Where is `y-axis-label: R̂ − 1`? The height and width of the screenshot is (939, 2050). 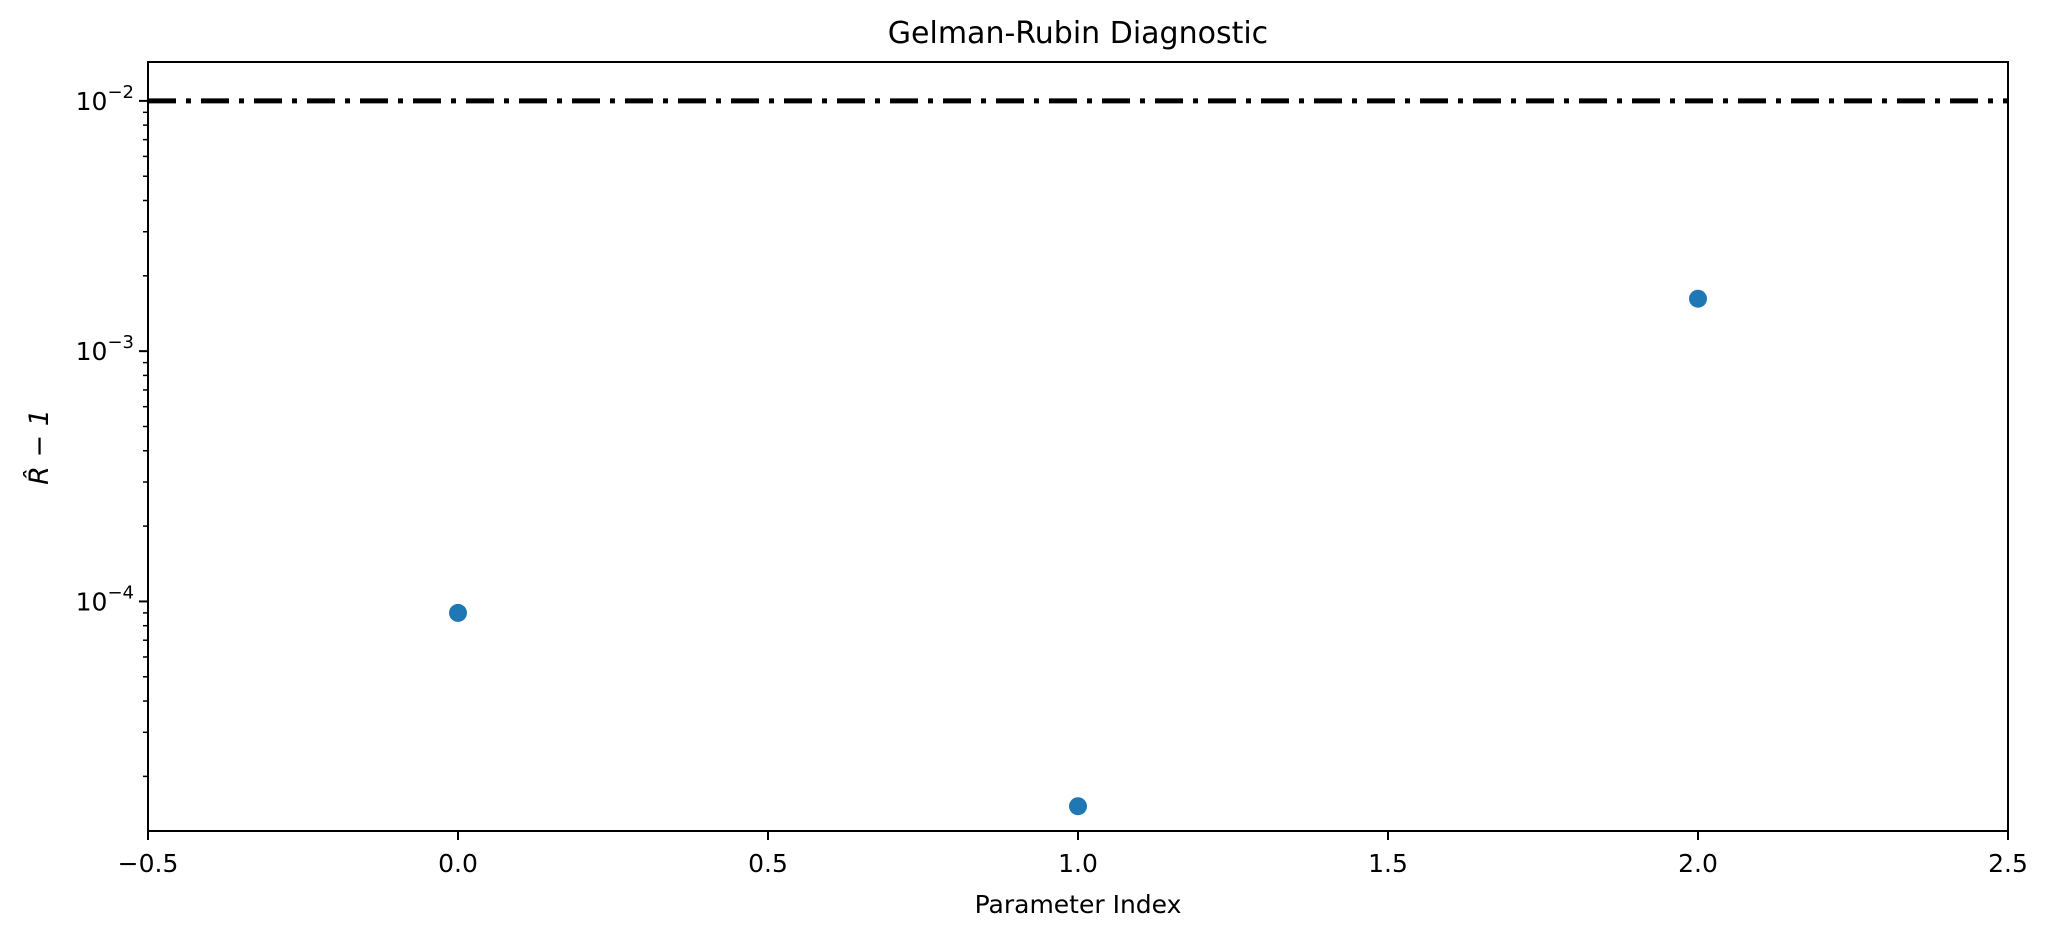 y-axis-label: R̂ − 1 is located at coordinates (39, 447).